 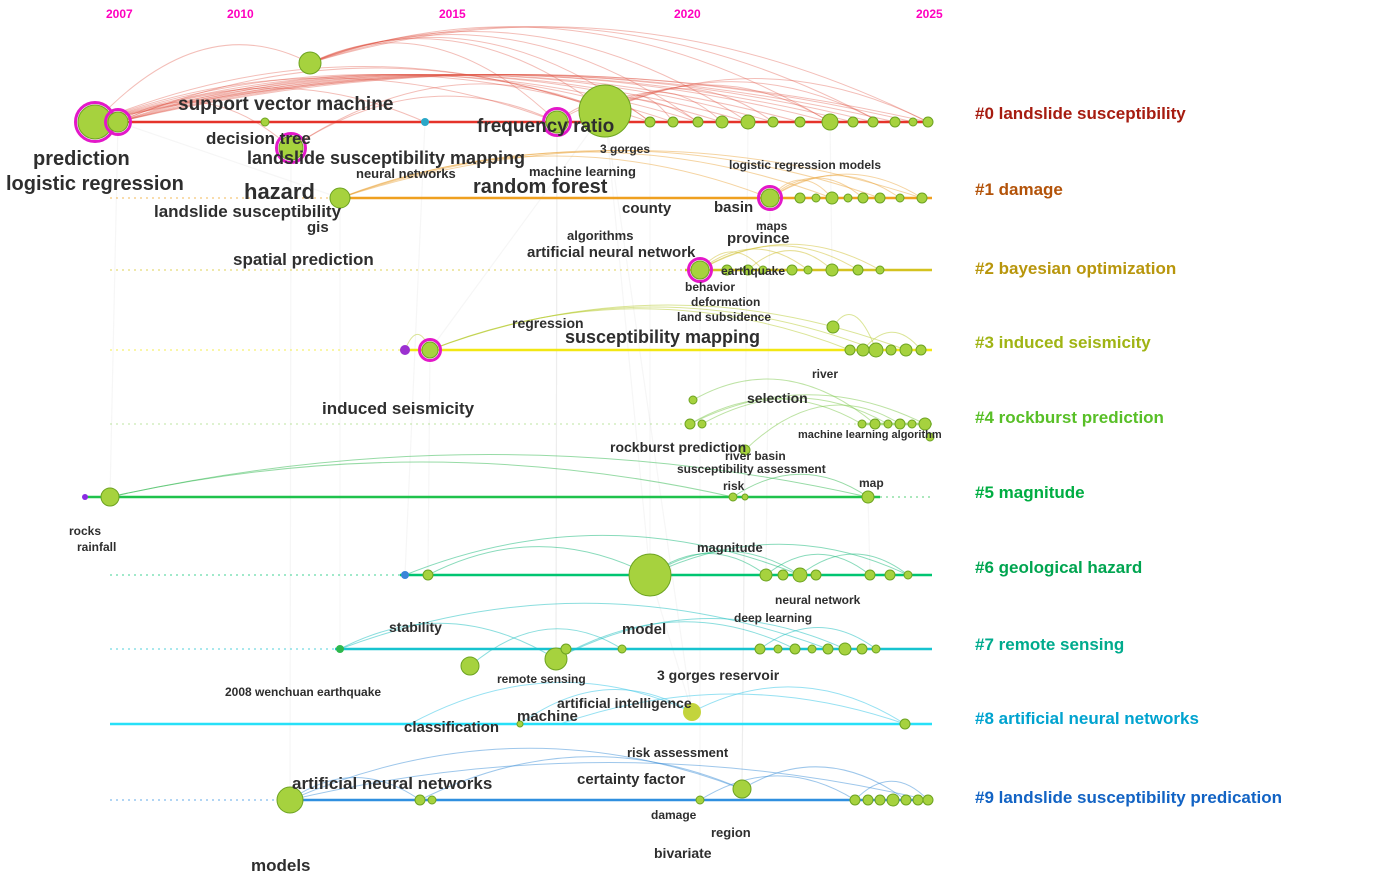 What do you see at coordinates (777, 398) in the screenshot?
I see `keyword-label: selection` at bounding box center [777, 398].